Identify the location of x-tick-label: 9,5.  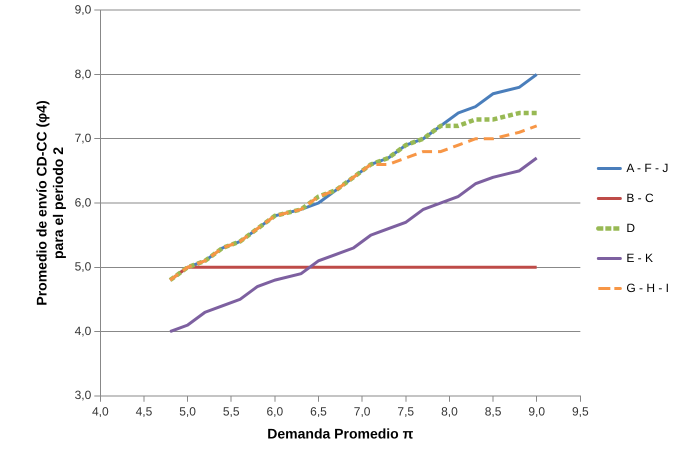
(580, 411).